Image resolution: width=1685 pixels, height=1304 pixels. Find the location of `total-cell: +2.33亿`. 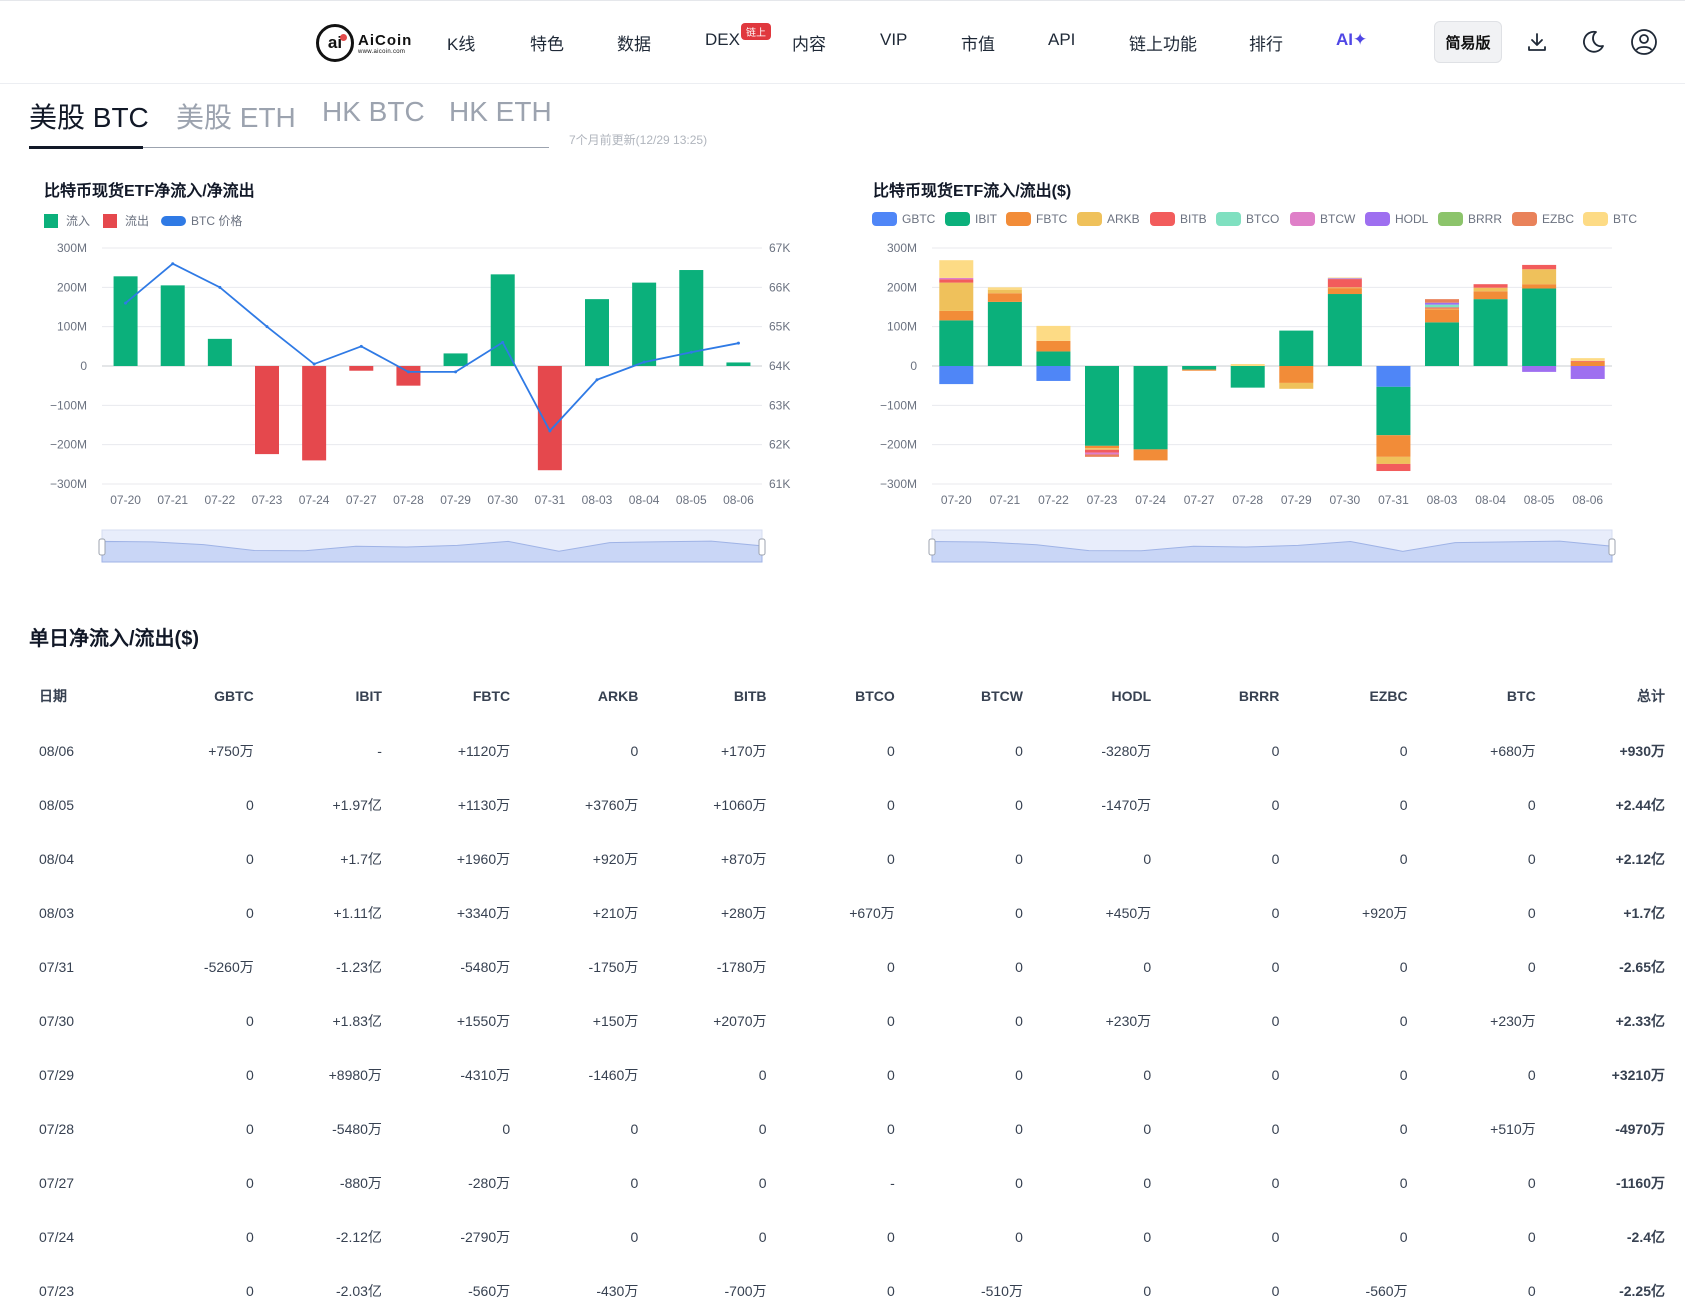

total-cell: +2.33亿 is located at coordinates (1640, 1021).